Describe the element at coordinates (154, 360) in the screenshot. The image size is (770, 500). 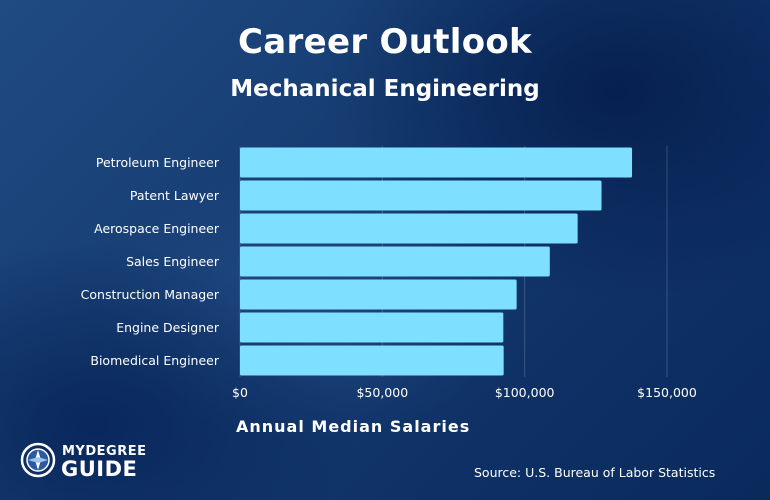
I see `category-label: Biomedical Engineer` at that location.